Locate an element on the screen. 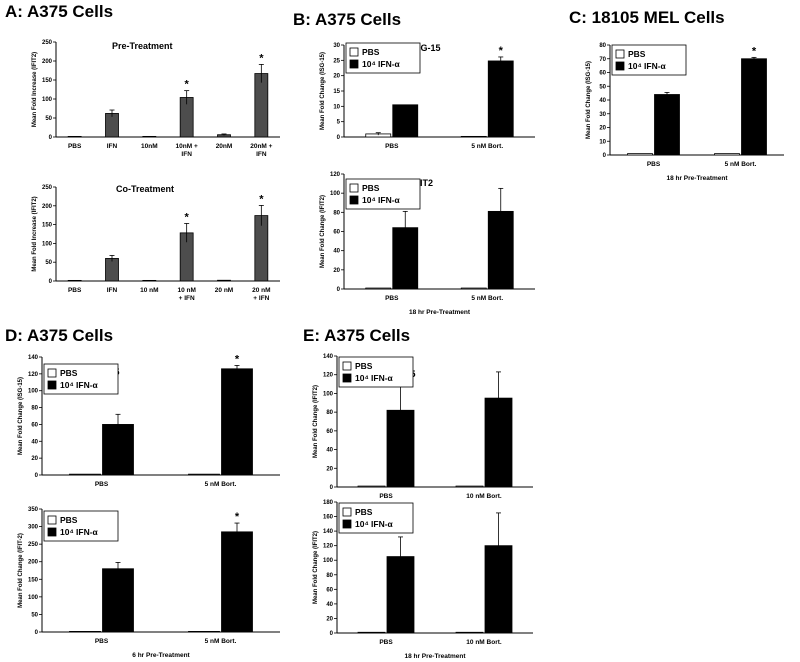  y-axis-label: Mean Fold Change (IFIT-2) is located at coordinates (21, 570).